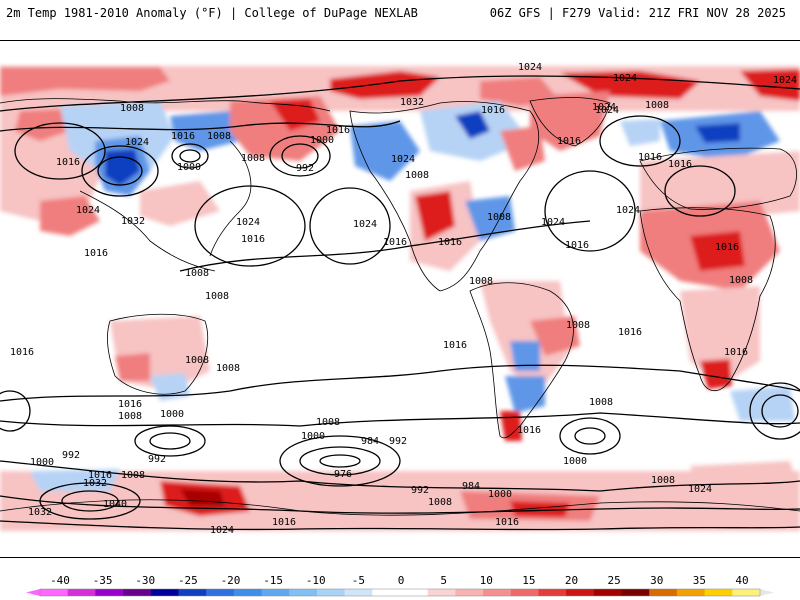 The image size is (800, 600). What do you see at coordinates (590, 211) in the screenshot?
I see `isobar-ring-atlantic-high` at bounding box center [590, 211].